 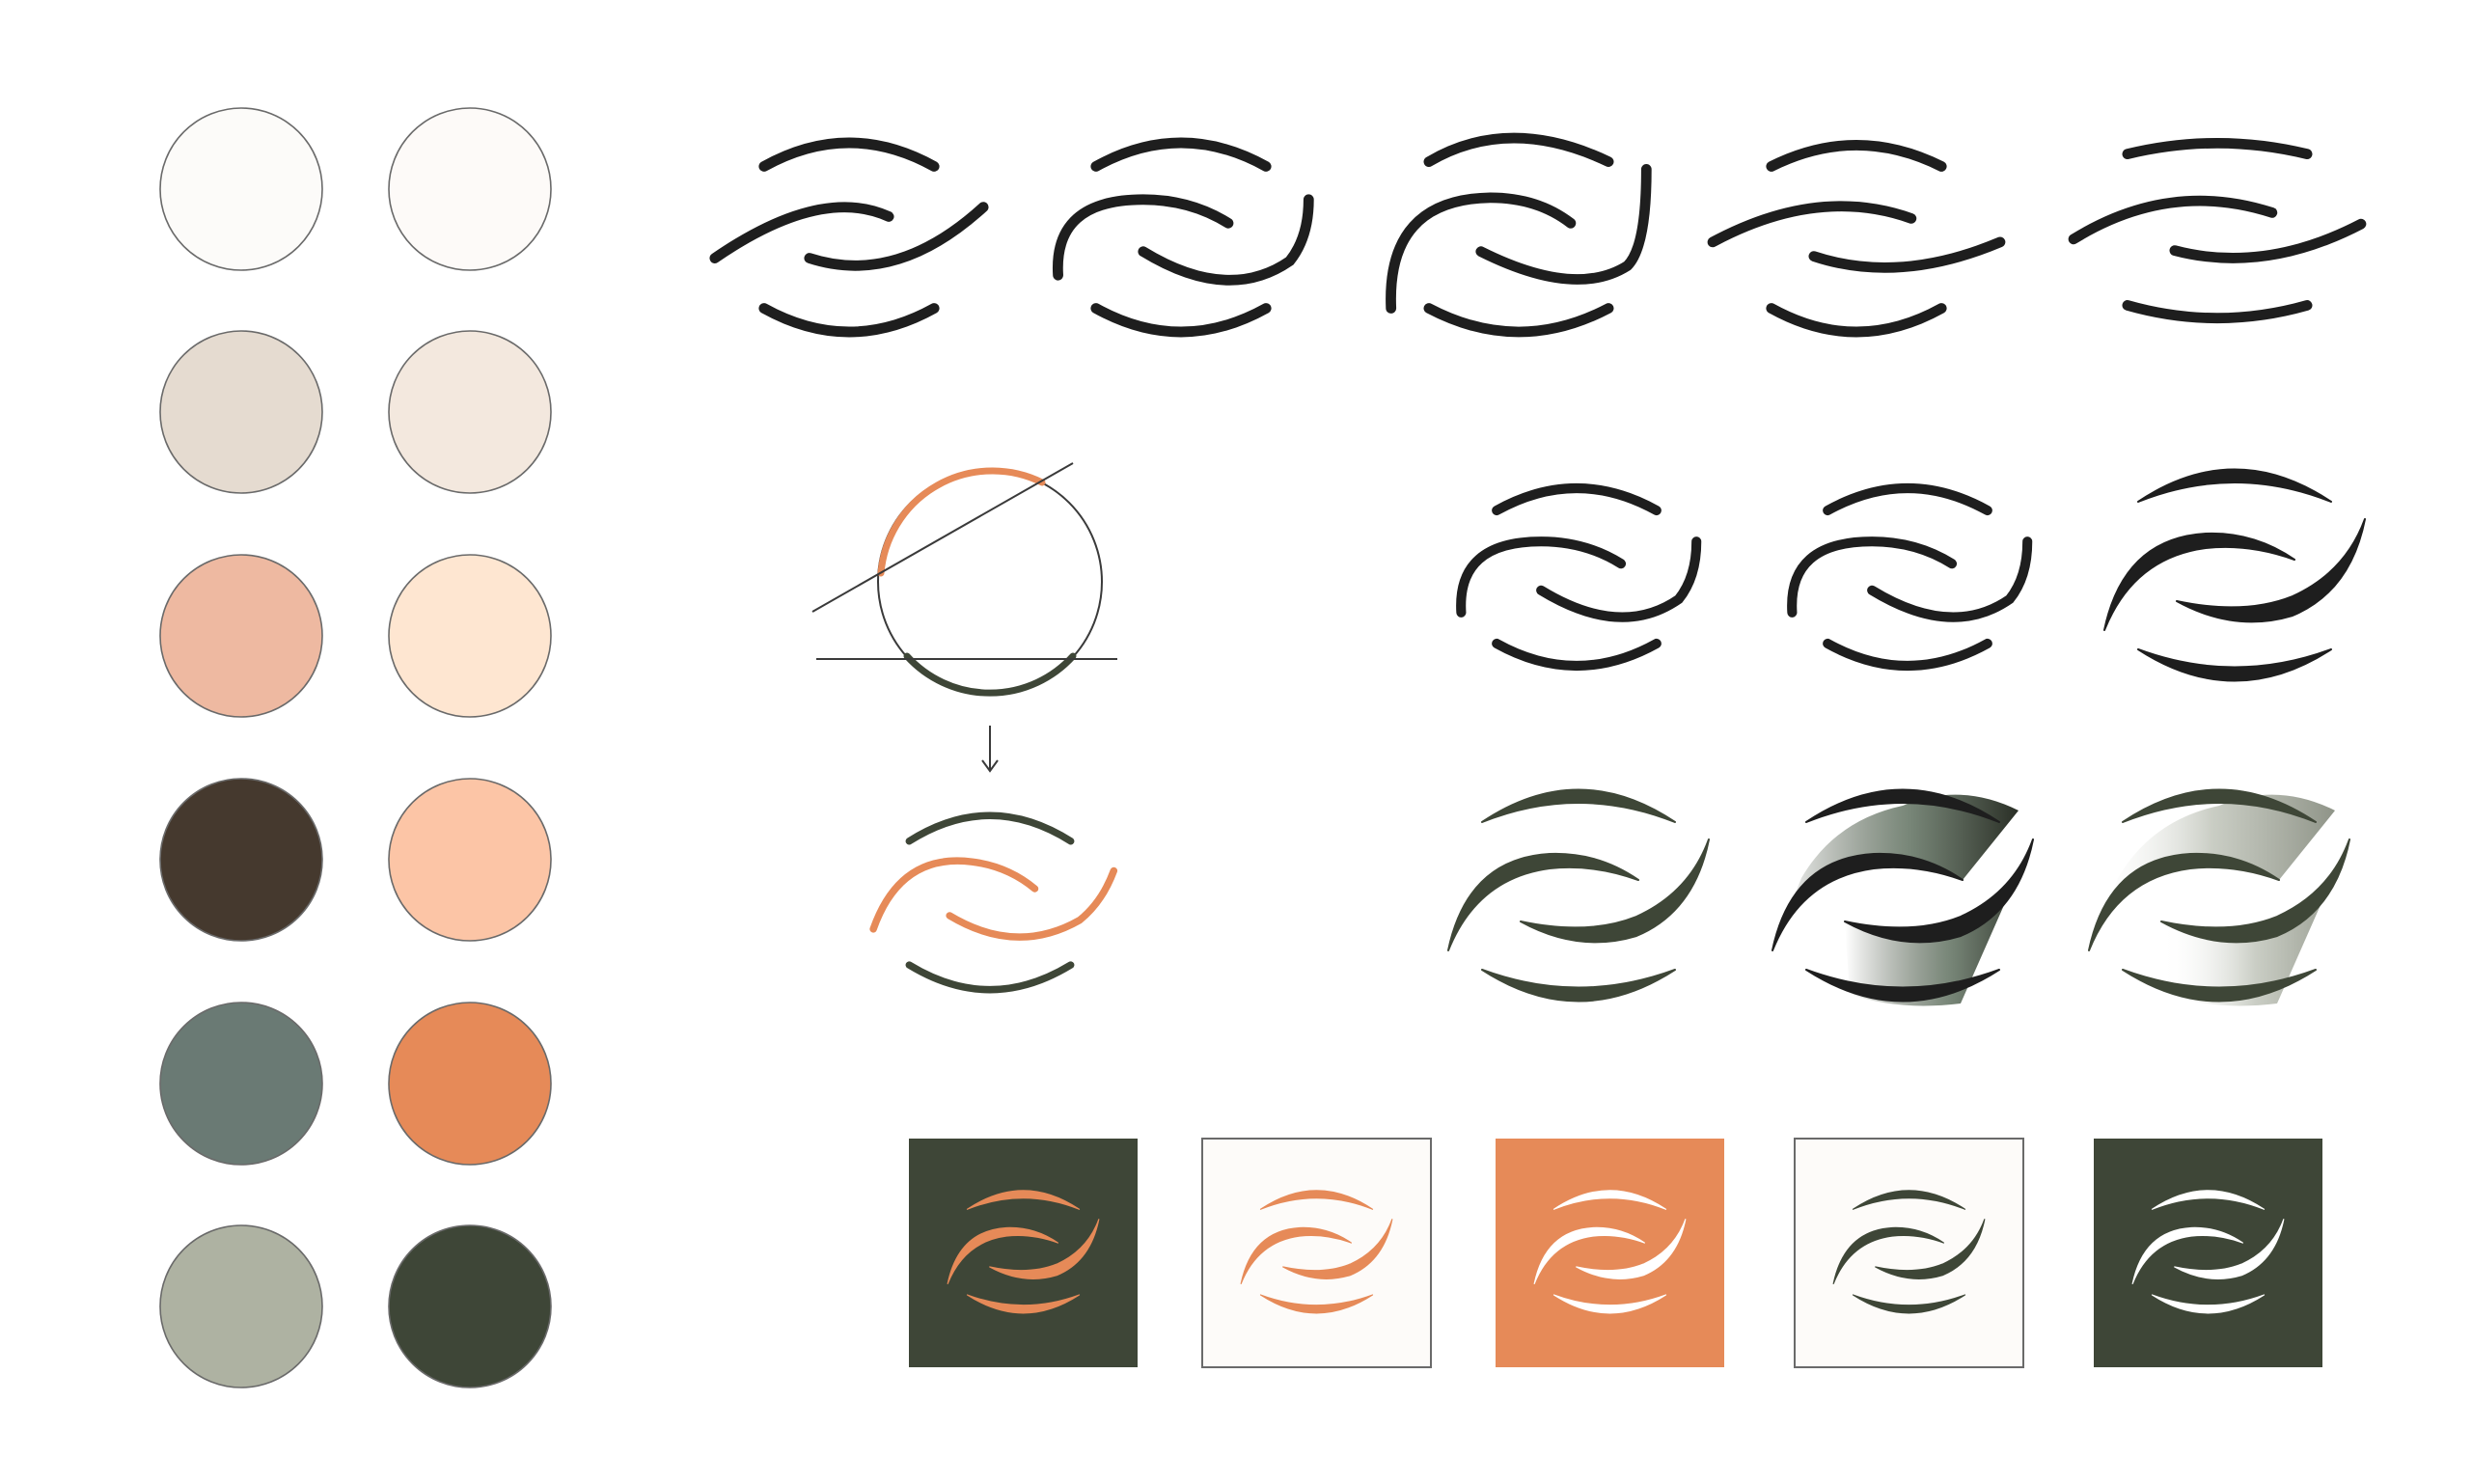 I want to click on app-icon-green-white, so click(x=2208, y=1253).